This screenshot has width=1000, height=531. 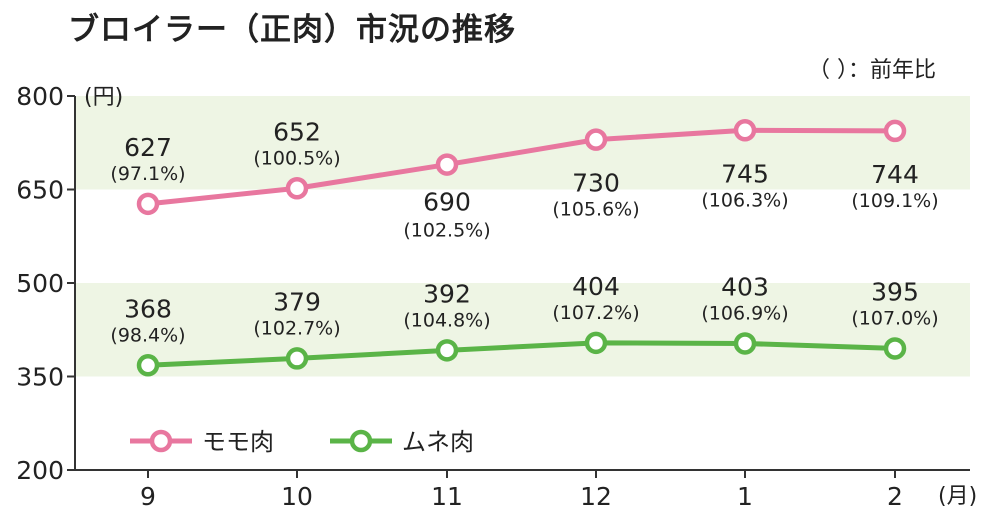 What do you see at coordinates (745, 286) in the screenshot?
I see `value-label-1-4: 403` at bounding box center [745, 286].